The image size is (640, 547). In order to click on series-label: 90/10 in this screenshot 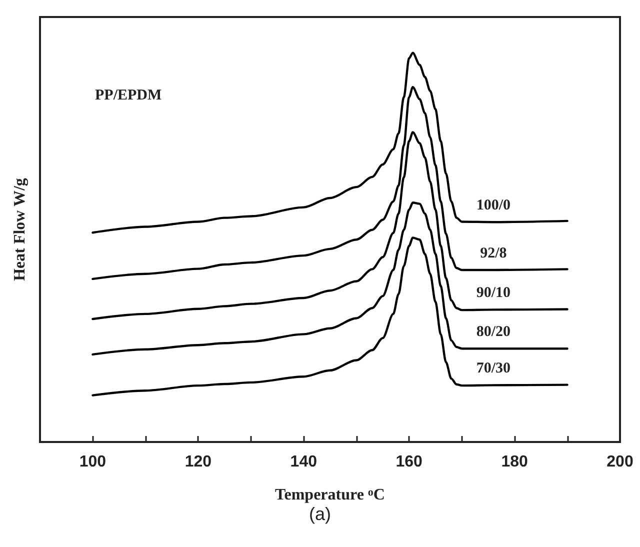, I will do `click(493, 293)`.